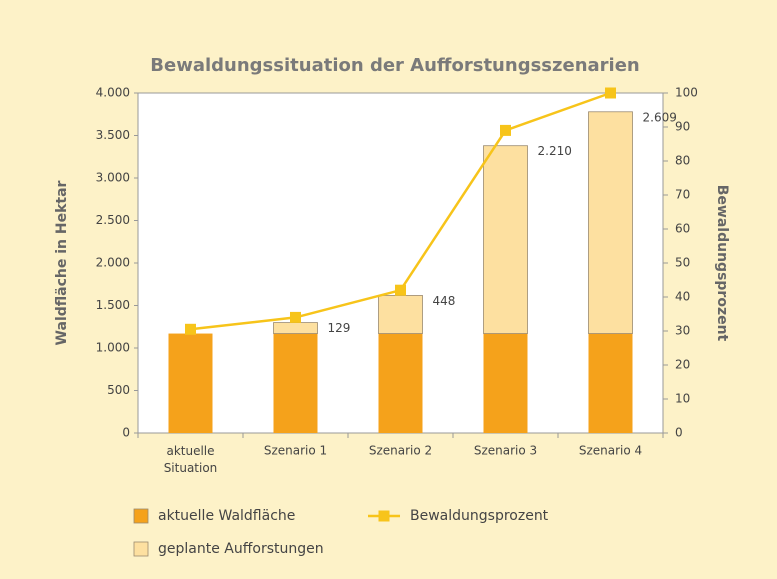 This screenshot has width=777, height=579. What do you see at coordinates (226, 516) in the screenshot?
I see `legend-label: aktuelle Waldfläche` at bounding box center [226, 516].